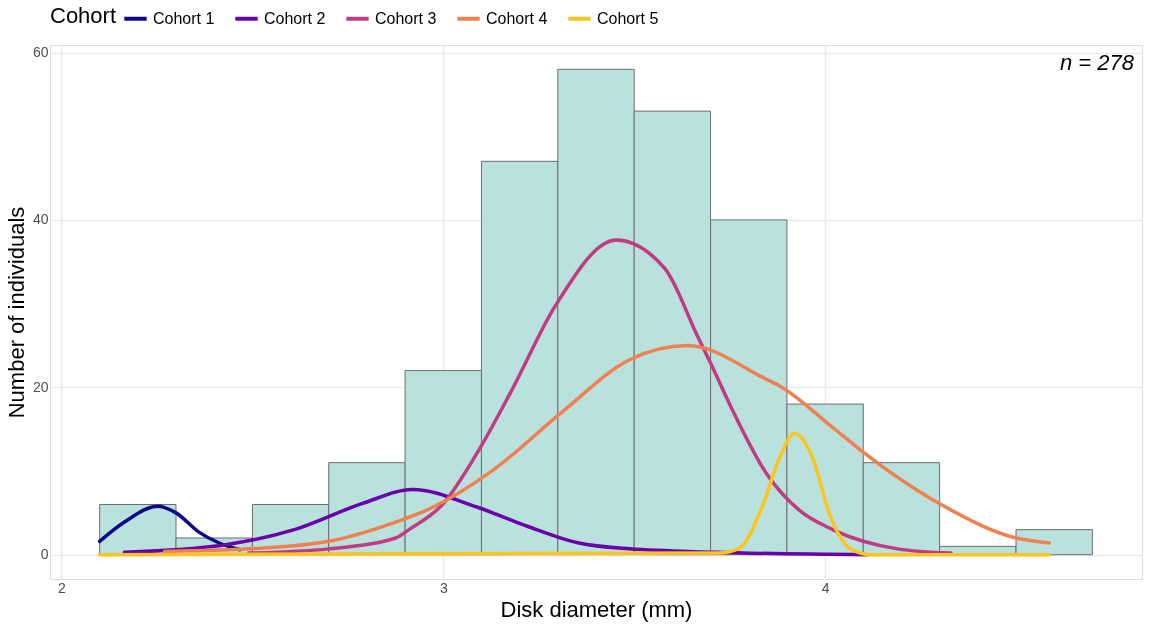  What do you see at coordinates (44, 554) in the screenshot?
I see `y-tick-label: 0` at bounding box center [44, 554].